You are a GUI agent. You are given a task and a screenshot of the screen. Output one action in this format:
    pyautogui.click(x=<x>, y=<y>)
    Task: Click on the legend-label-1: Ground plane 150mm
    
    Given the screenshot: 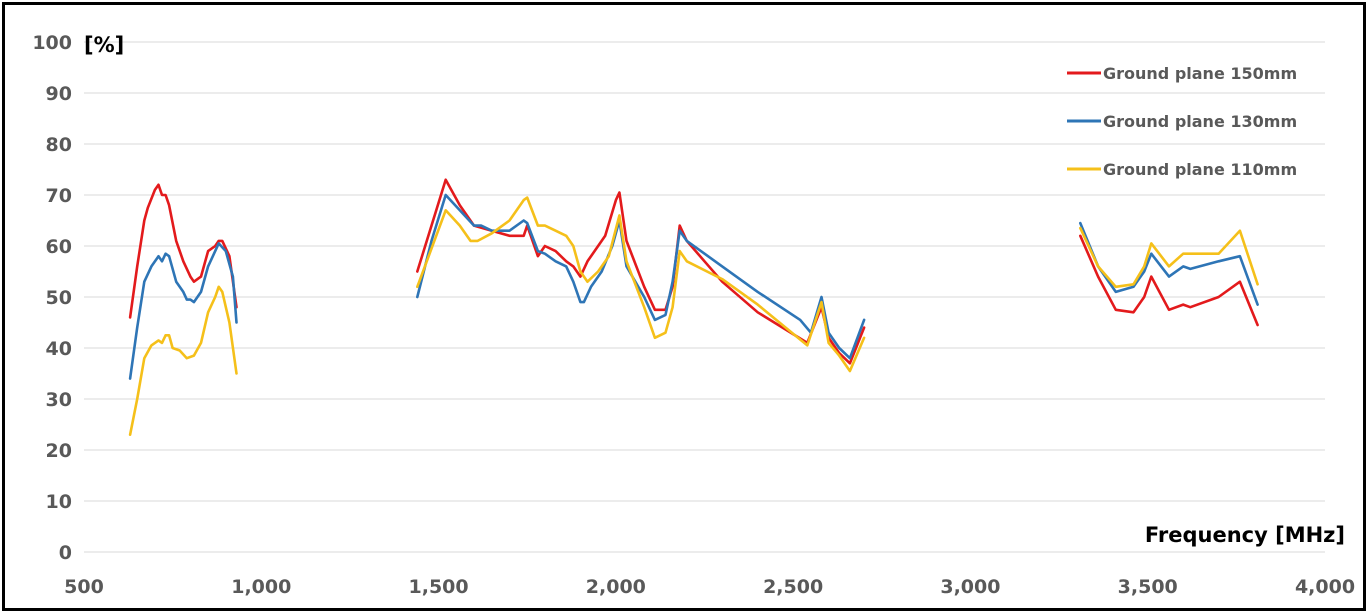 What is the action you would take?
    pyautogui.click(x=1200, y=73)
    